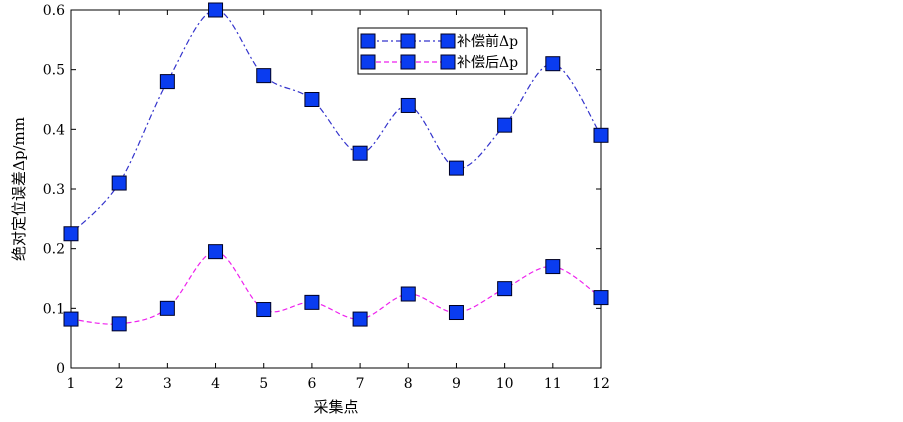  Describe the element at coordinates (71, 384) in the screenshot. I see `x-tick-label: 1` at that location.